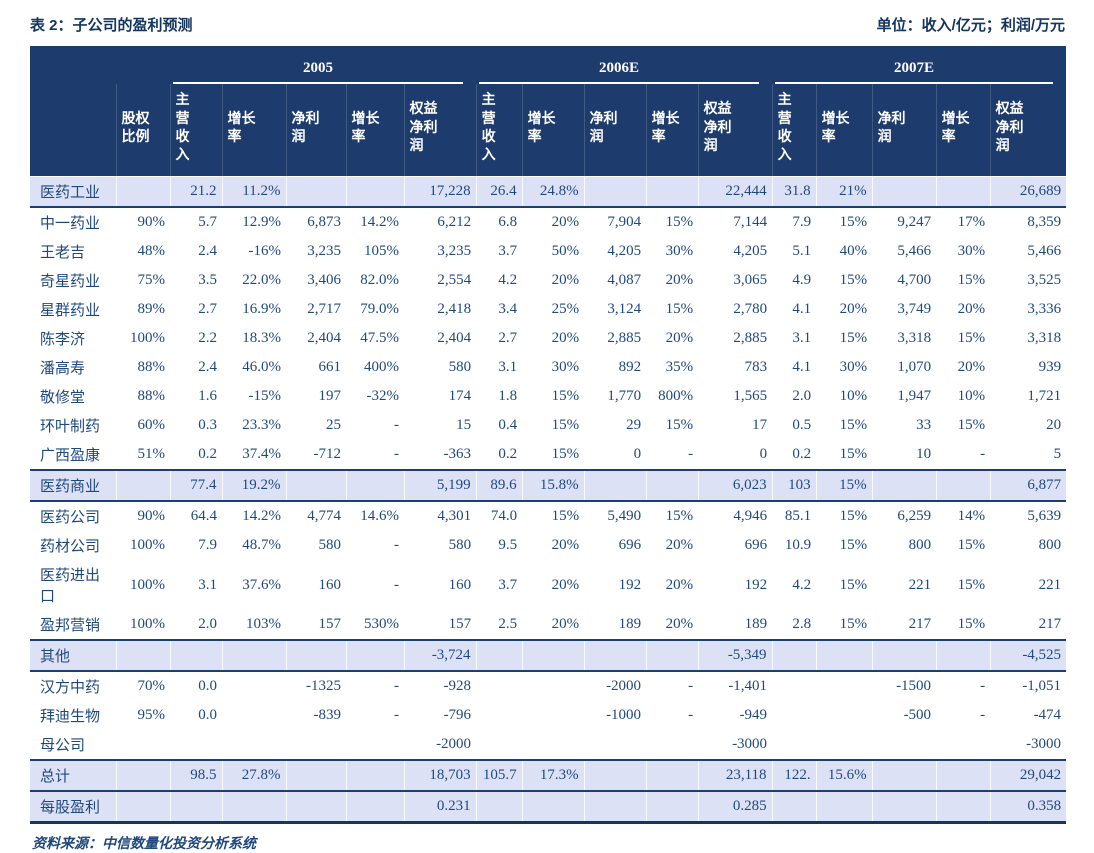 This screenshot has width=1094, height=853. I want to click on value-cell: 50%, so click(553, 251).